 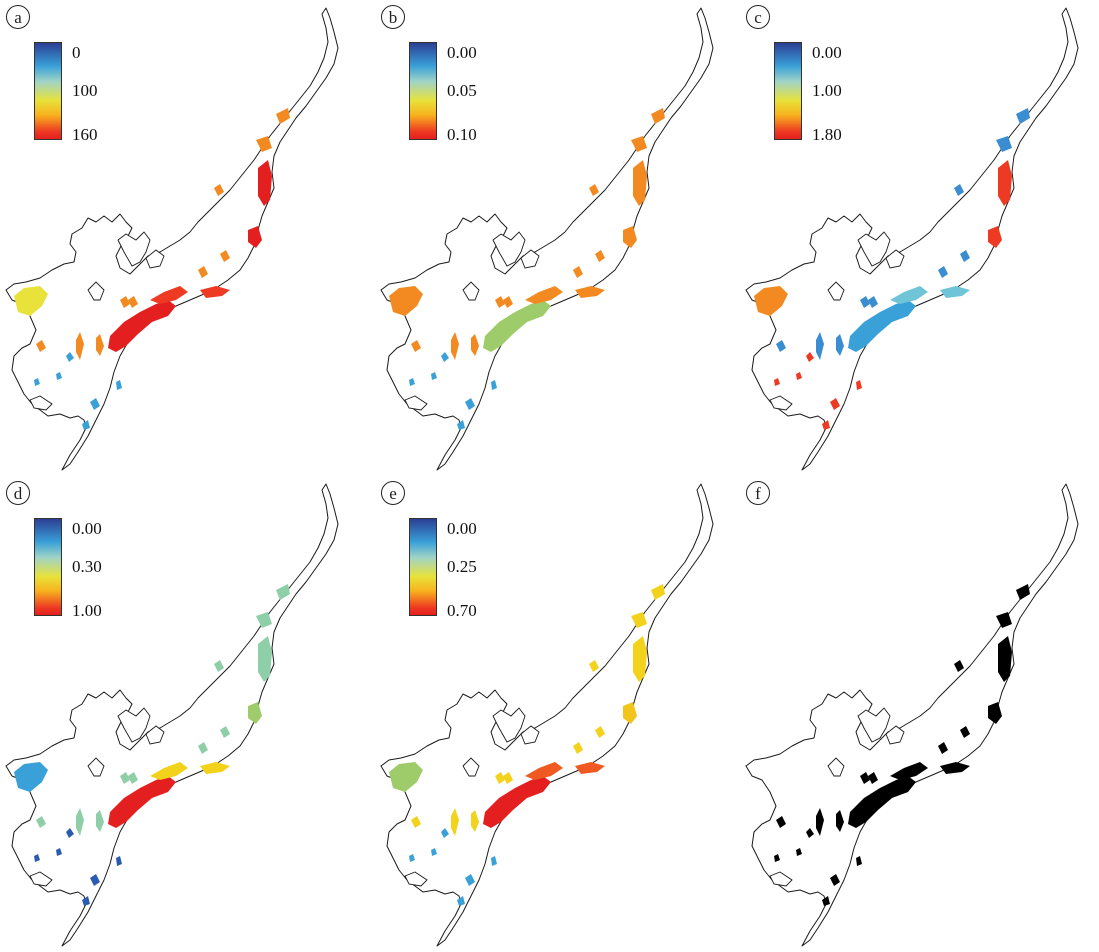 What do you see at coordinates (18, 493) in the screenshot?
I see `panel-label: d` at bounding box center [18, 493].